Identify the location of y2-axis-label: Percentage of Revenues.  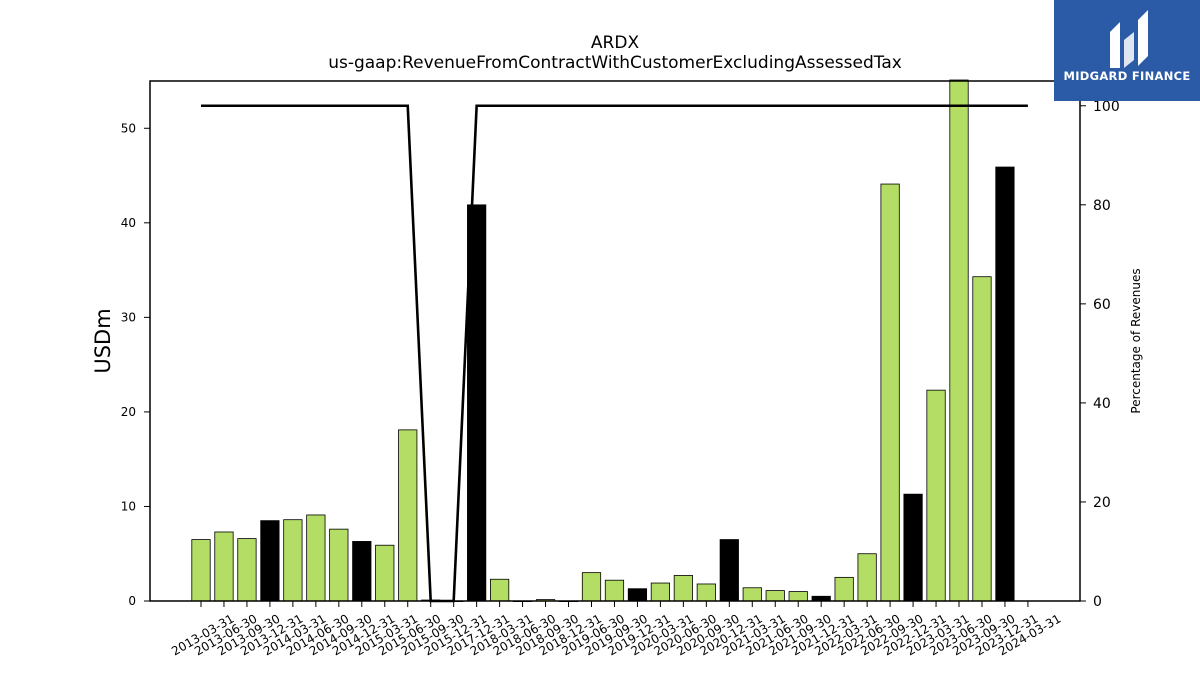
(1136, 340).